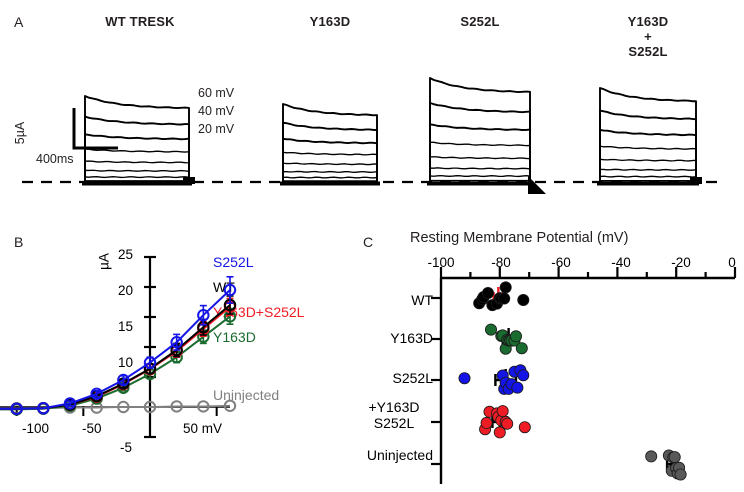  Describe the element at coordinates (126, 326) in the screenshot. I see `panel-b-ytick-15: 15` at that location.